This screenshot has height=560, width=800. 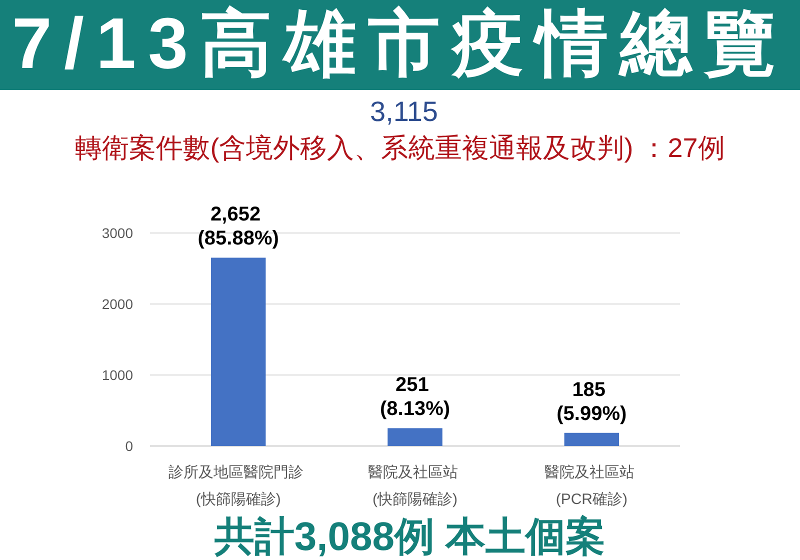 I want to click on y-tick-label: 1000, so click(x=118, y=375).